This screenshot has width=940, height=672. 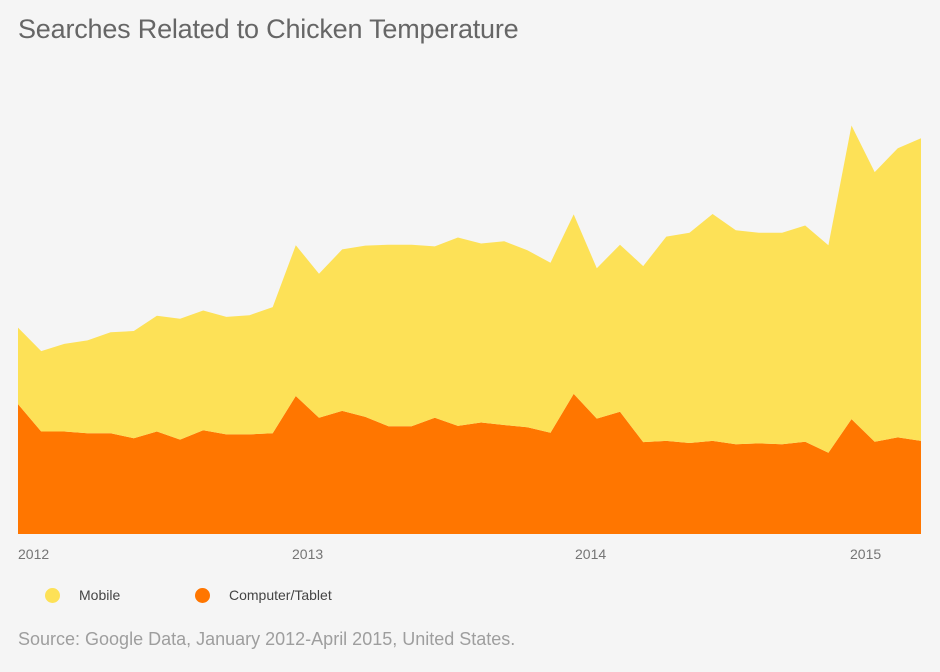 What do you see at coordinates (591, 554) in the screenshot?
I see `x-tick-2014: 2014` at bounding box center [591, 554].